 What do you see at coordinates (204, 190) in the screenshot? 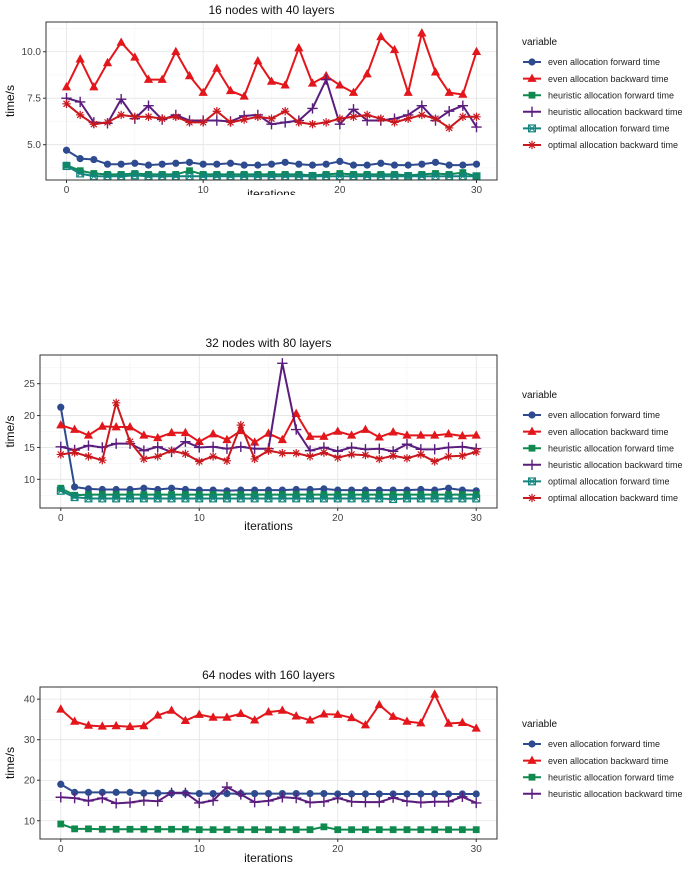
I see `x-tick-label: 10` at bounding box center [204, 190].